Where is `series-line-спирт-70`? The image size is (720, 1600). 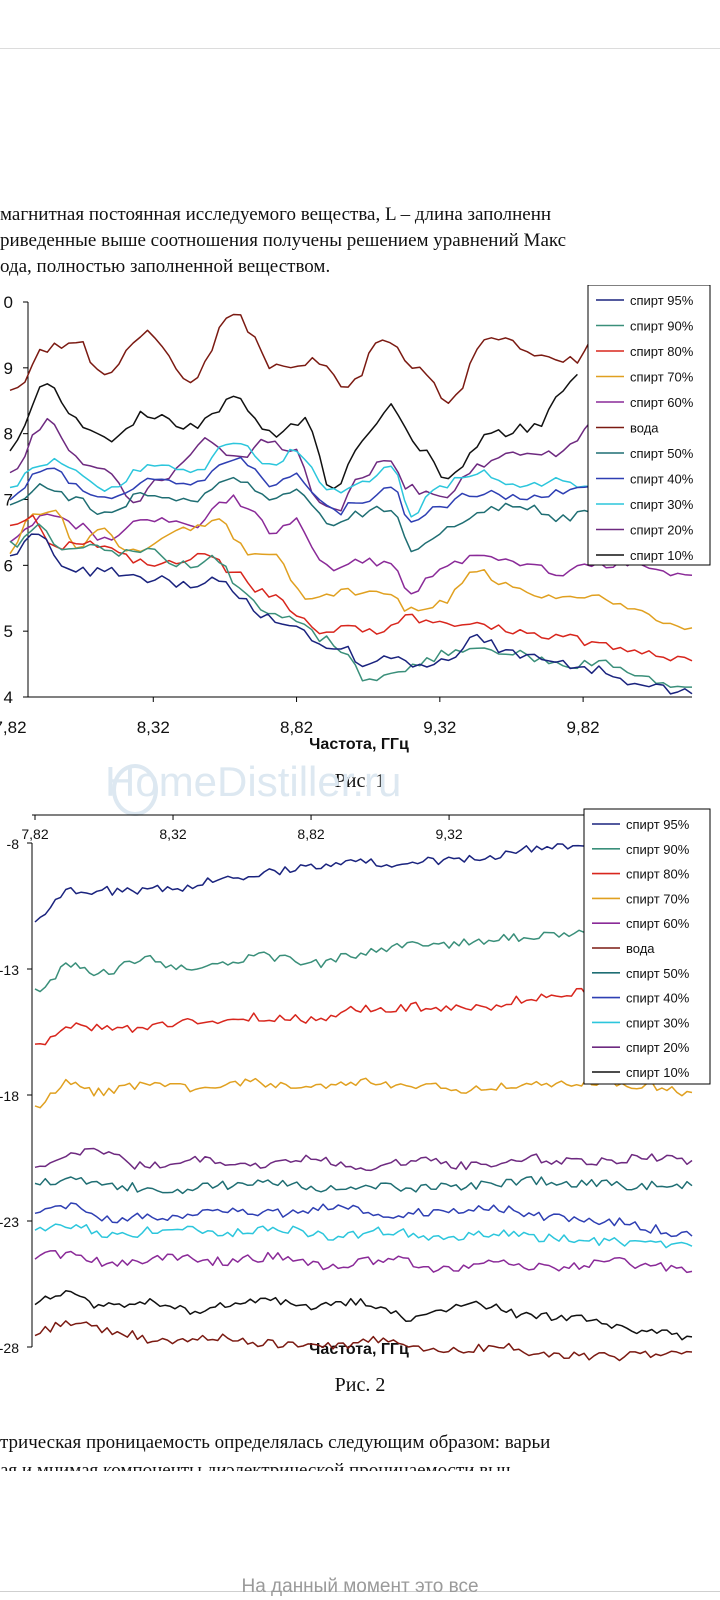 series-line-спирт-70 is located at coordinates (363, 1093).